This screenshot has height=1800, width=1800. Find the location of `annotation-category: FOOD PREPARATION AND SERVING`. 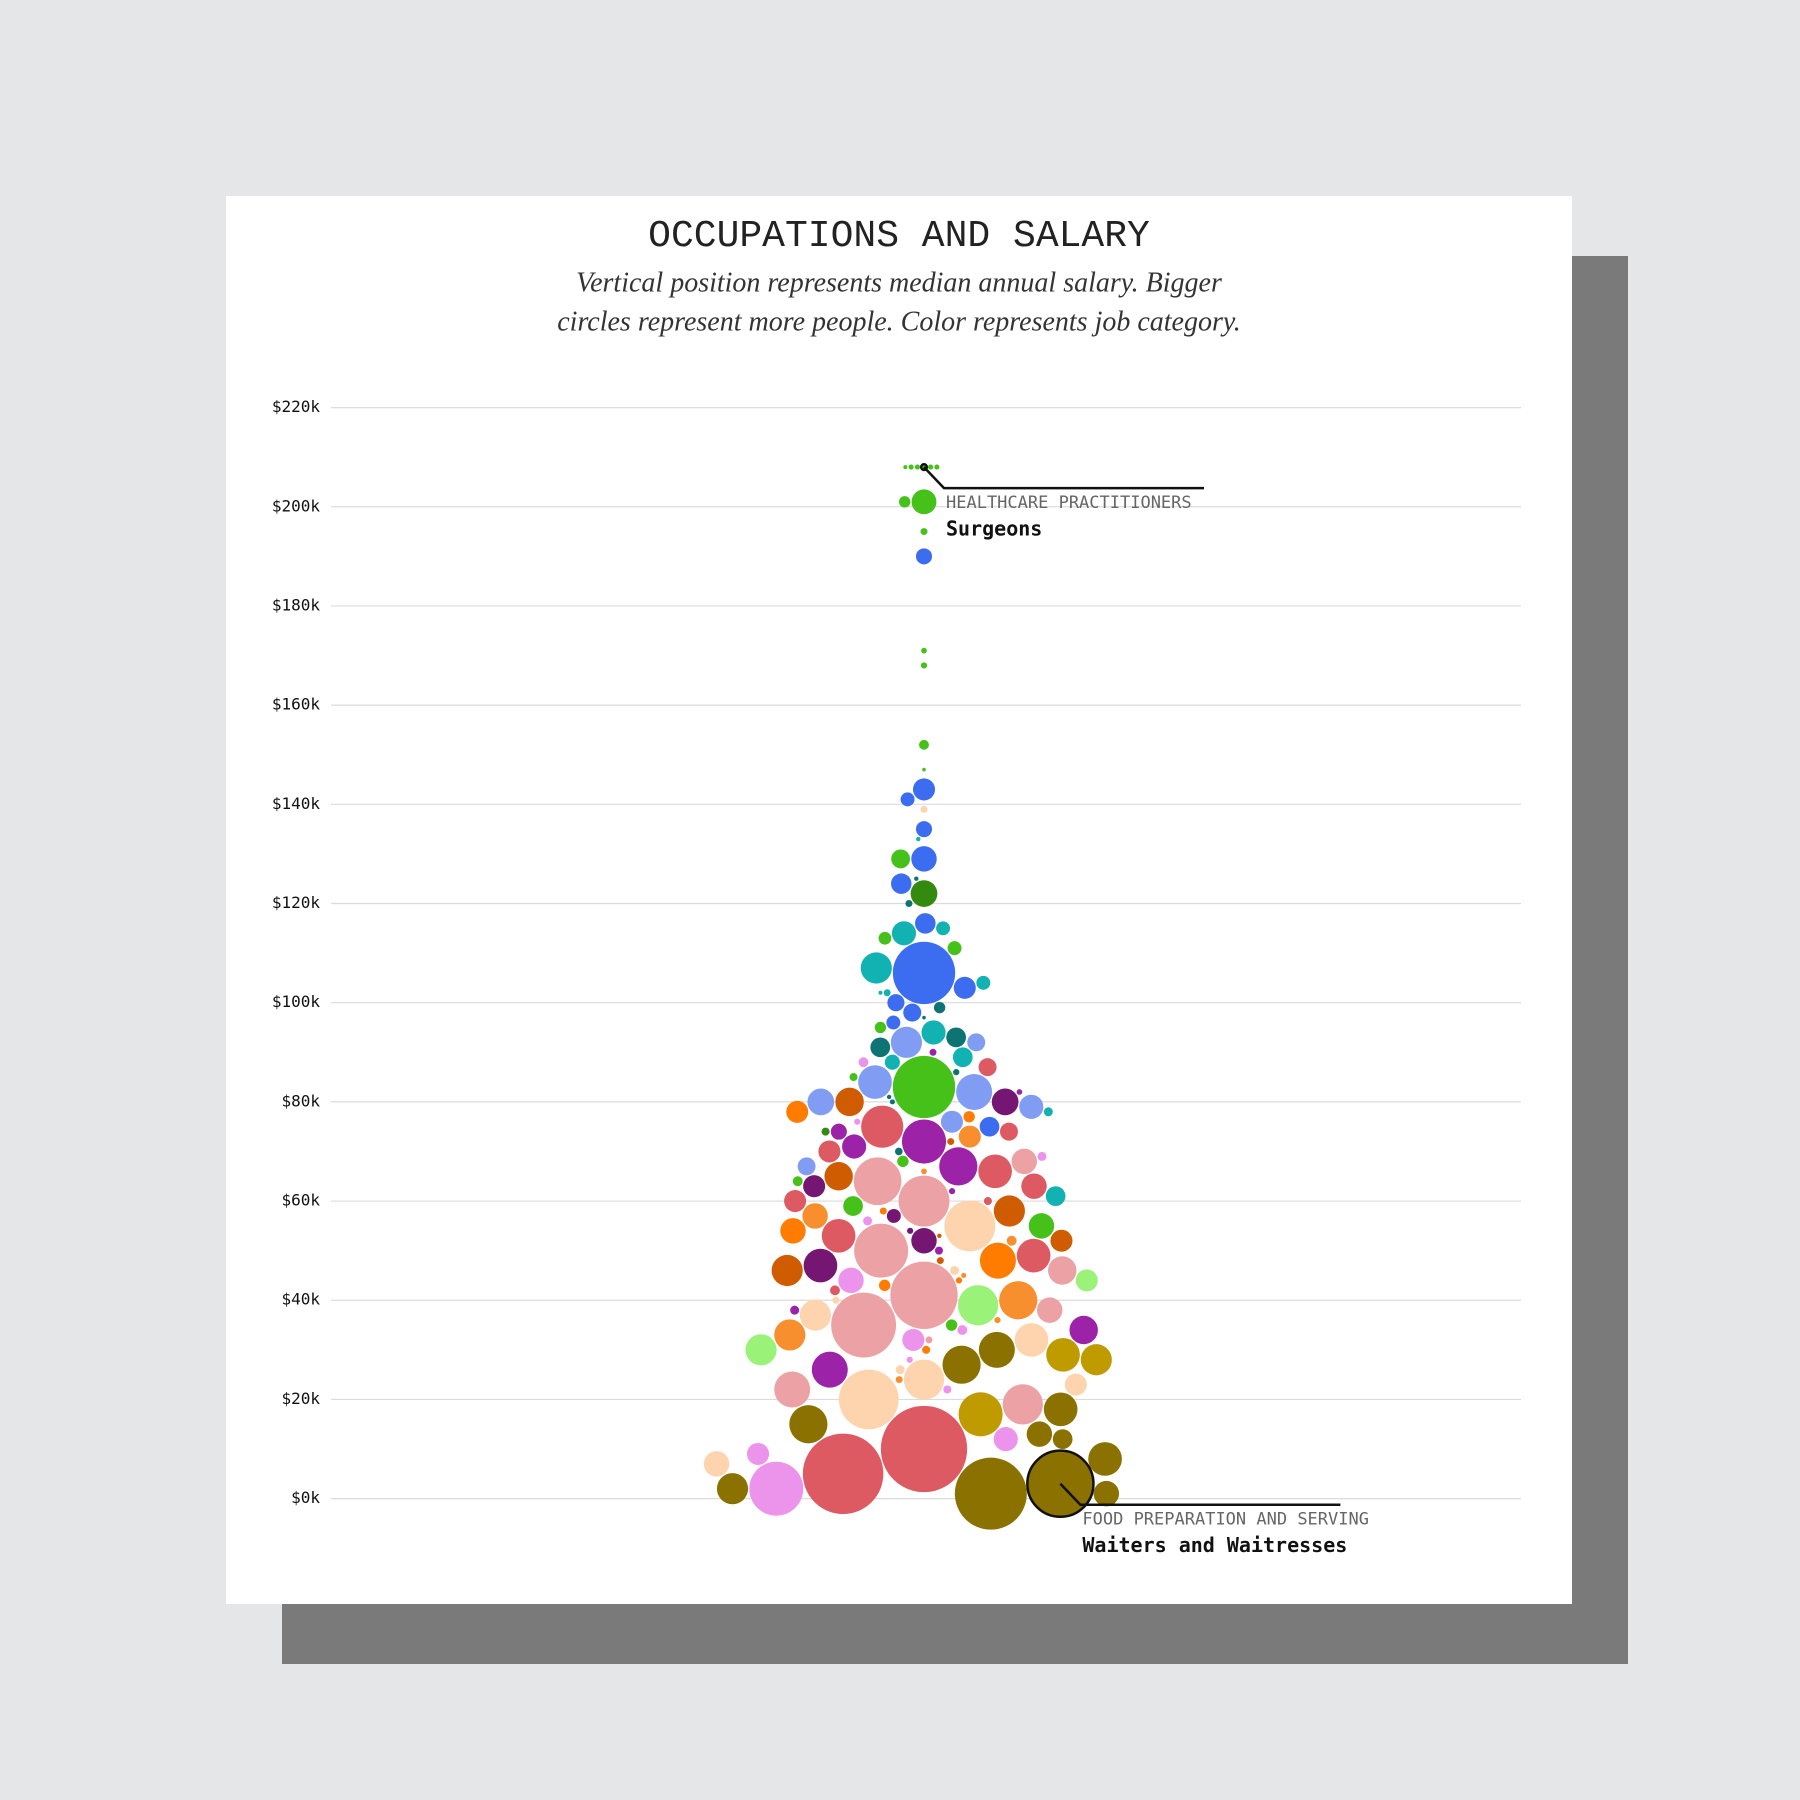

annotation-category: FOOD PREPARATION AND SERVING is located at coordinates (1225, 1520).